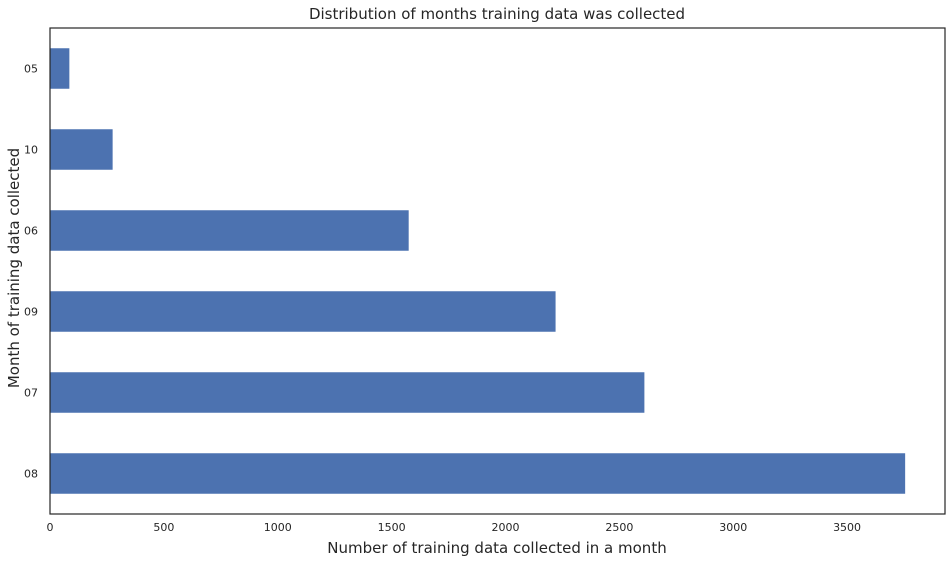 The image size is (950, 561). What do you see at coordinates (31, 69) in the screenshot?
I see `y-tick-label-05: 05` at bounding box center [31, 69].